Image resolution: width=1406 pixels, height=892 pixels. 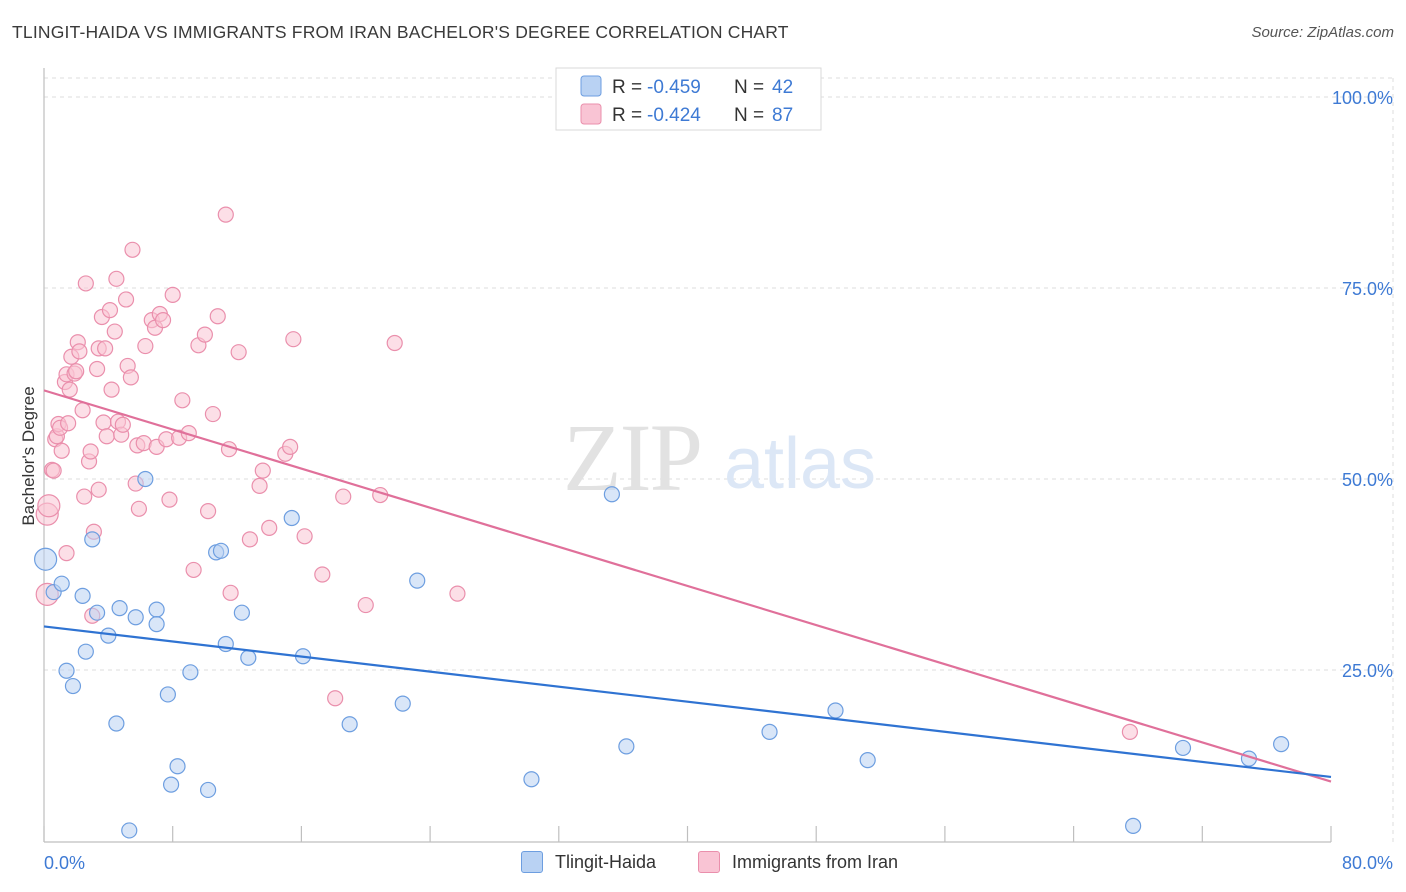 What do you see at coordinates (800, 464) in the screenshot?
I see `watermark-atlas: atlas` at bounding box center [800, 464].